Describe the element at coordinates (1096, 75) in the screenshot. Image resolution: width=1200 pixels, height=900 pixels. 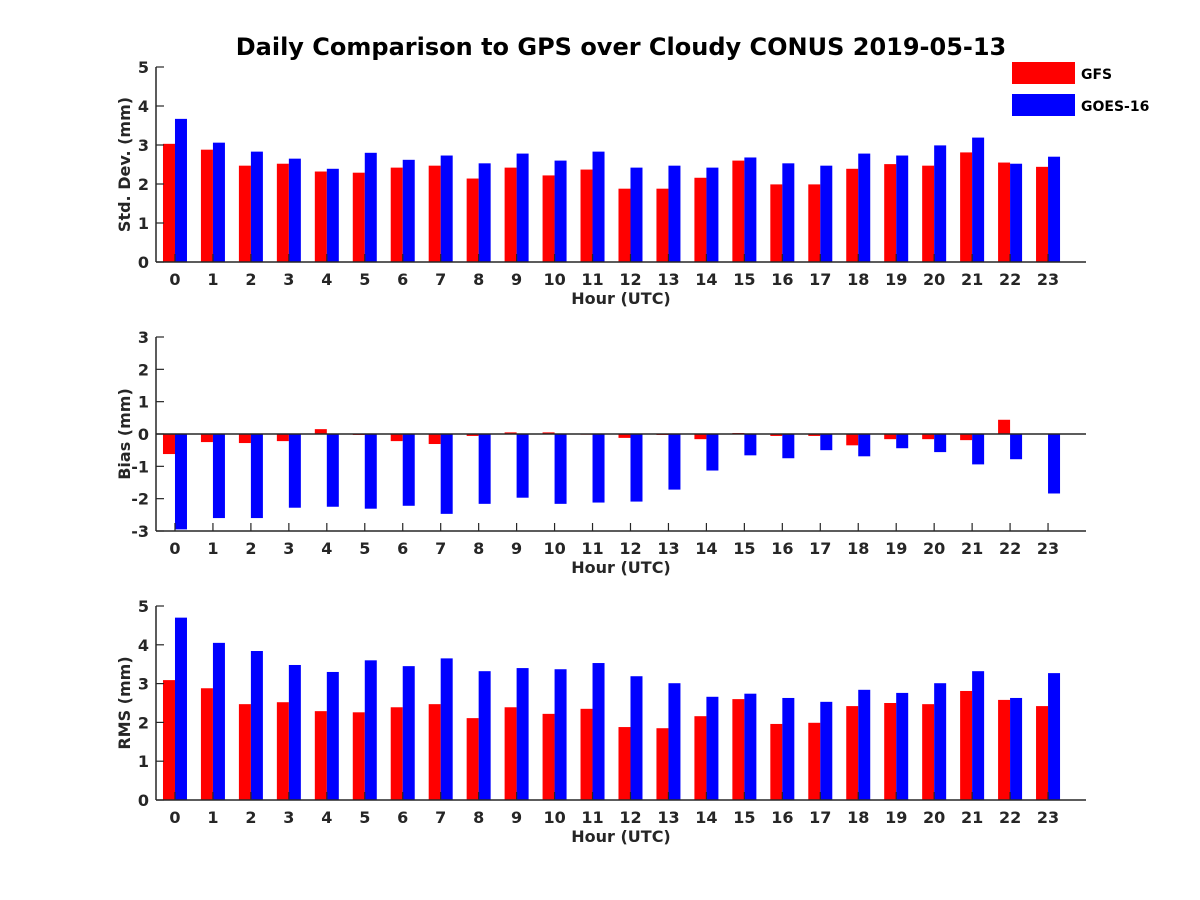
I see `legend-label-gfs: GFS` at that location.